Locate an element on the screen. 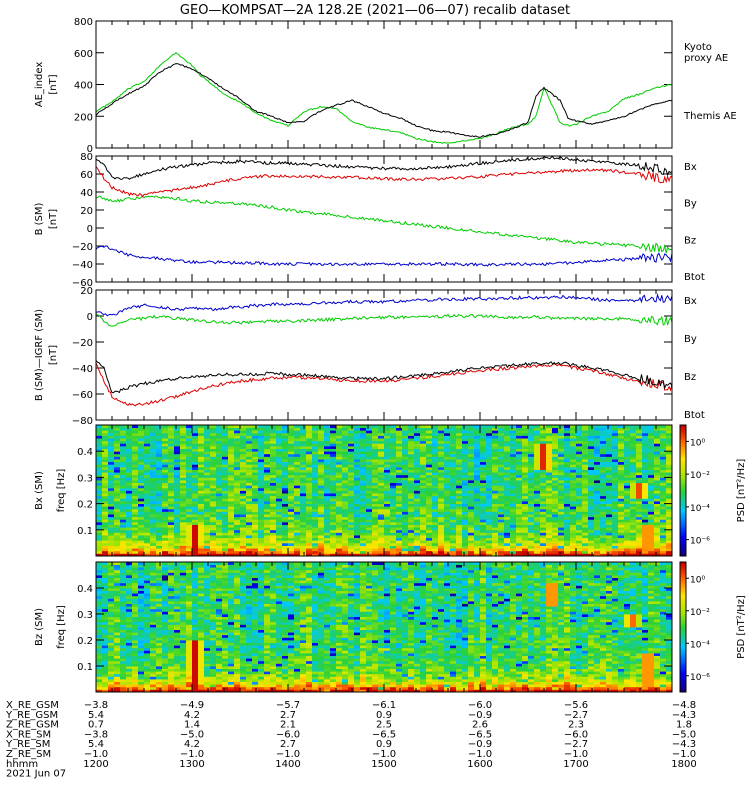  plot-frame is located at coordinates (384, 84).